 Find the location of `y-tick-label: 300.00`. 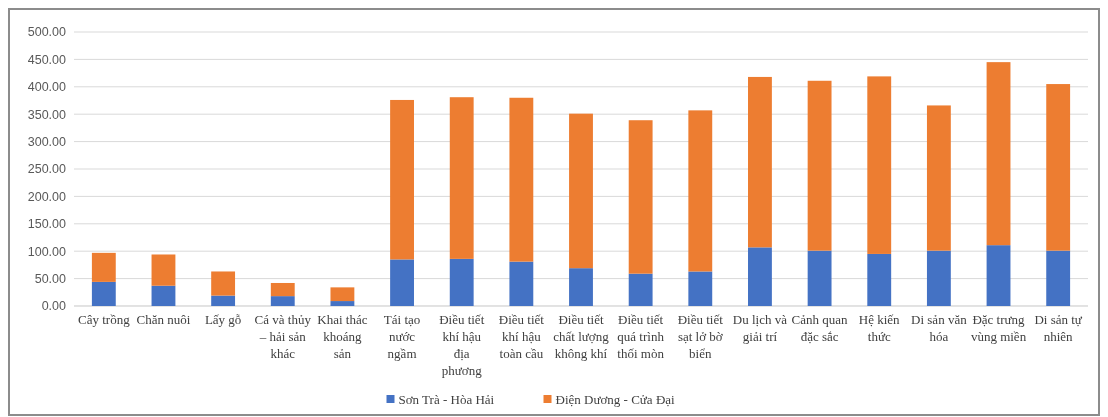

y-tick-label: 300.00 is located at coordinates (47, 141).